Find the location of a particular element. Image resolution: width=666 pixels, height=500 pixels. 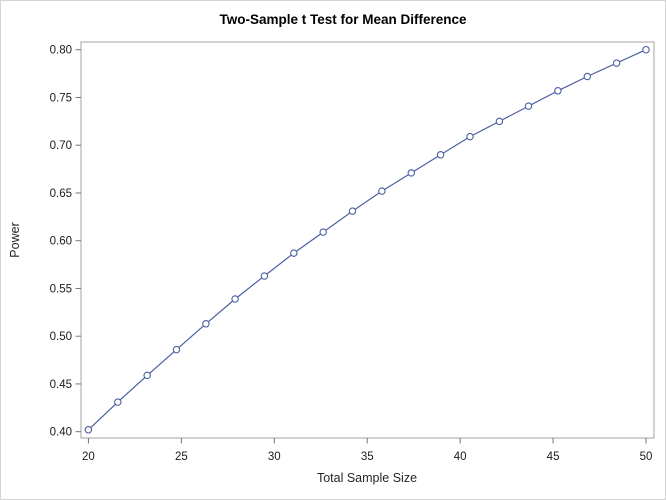

y-tick-label: 0.40 is located at coordinates (61, 433).